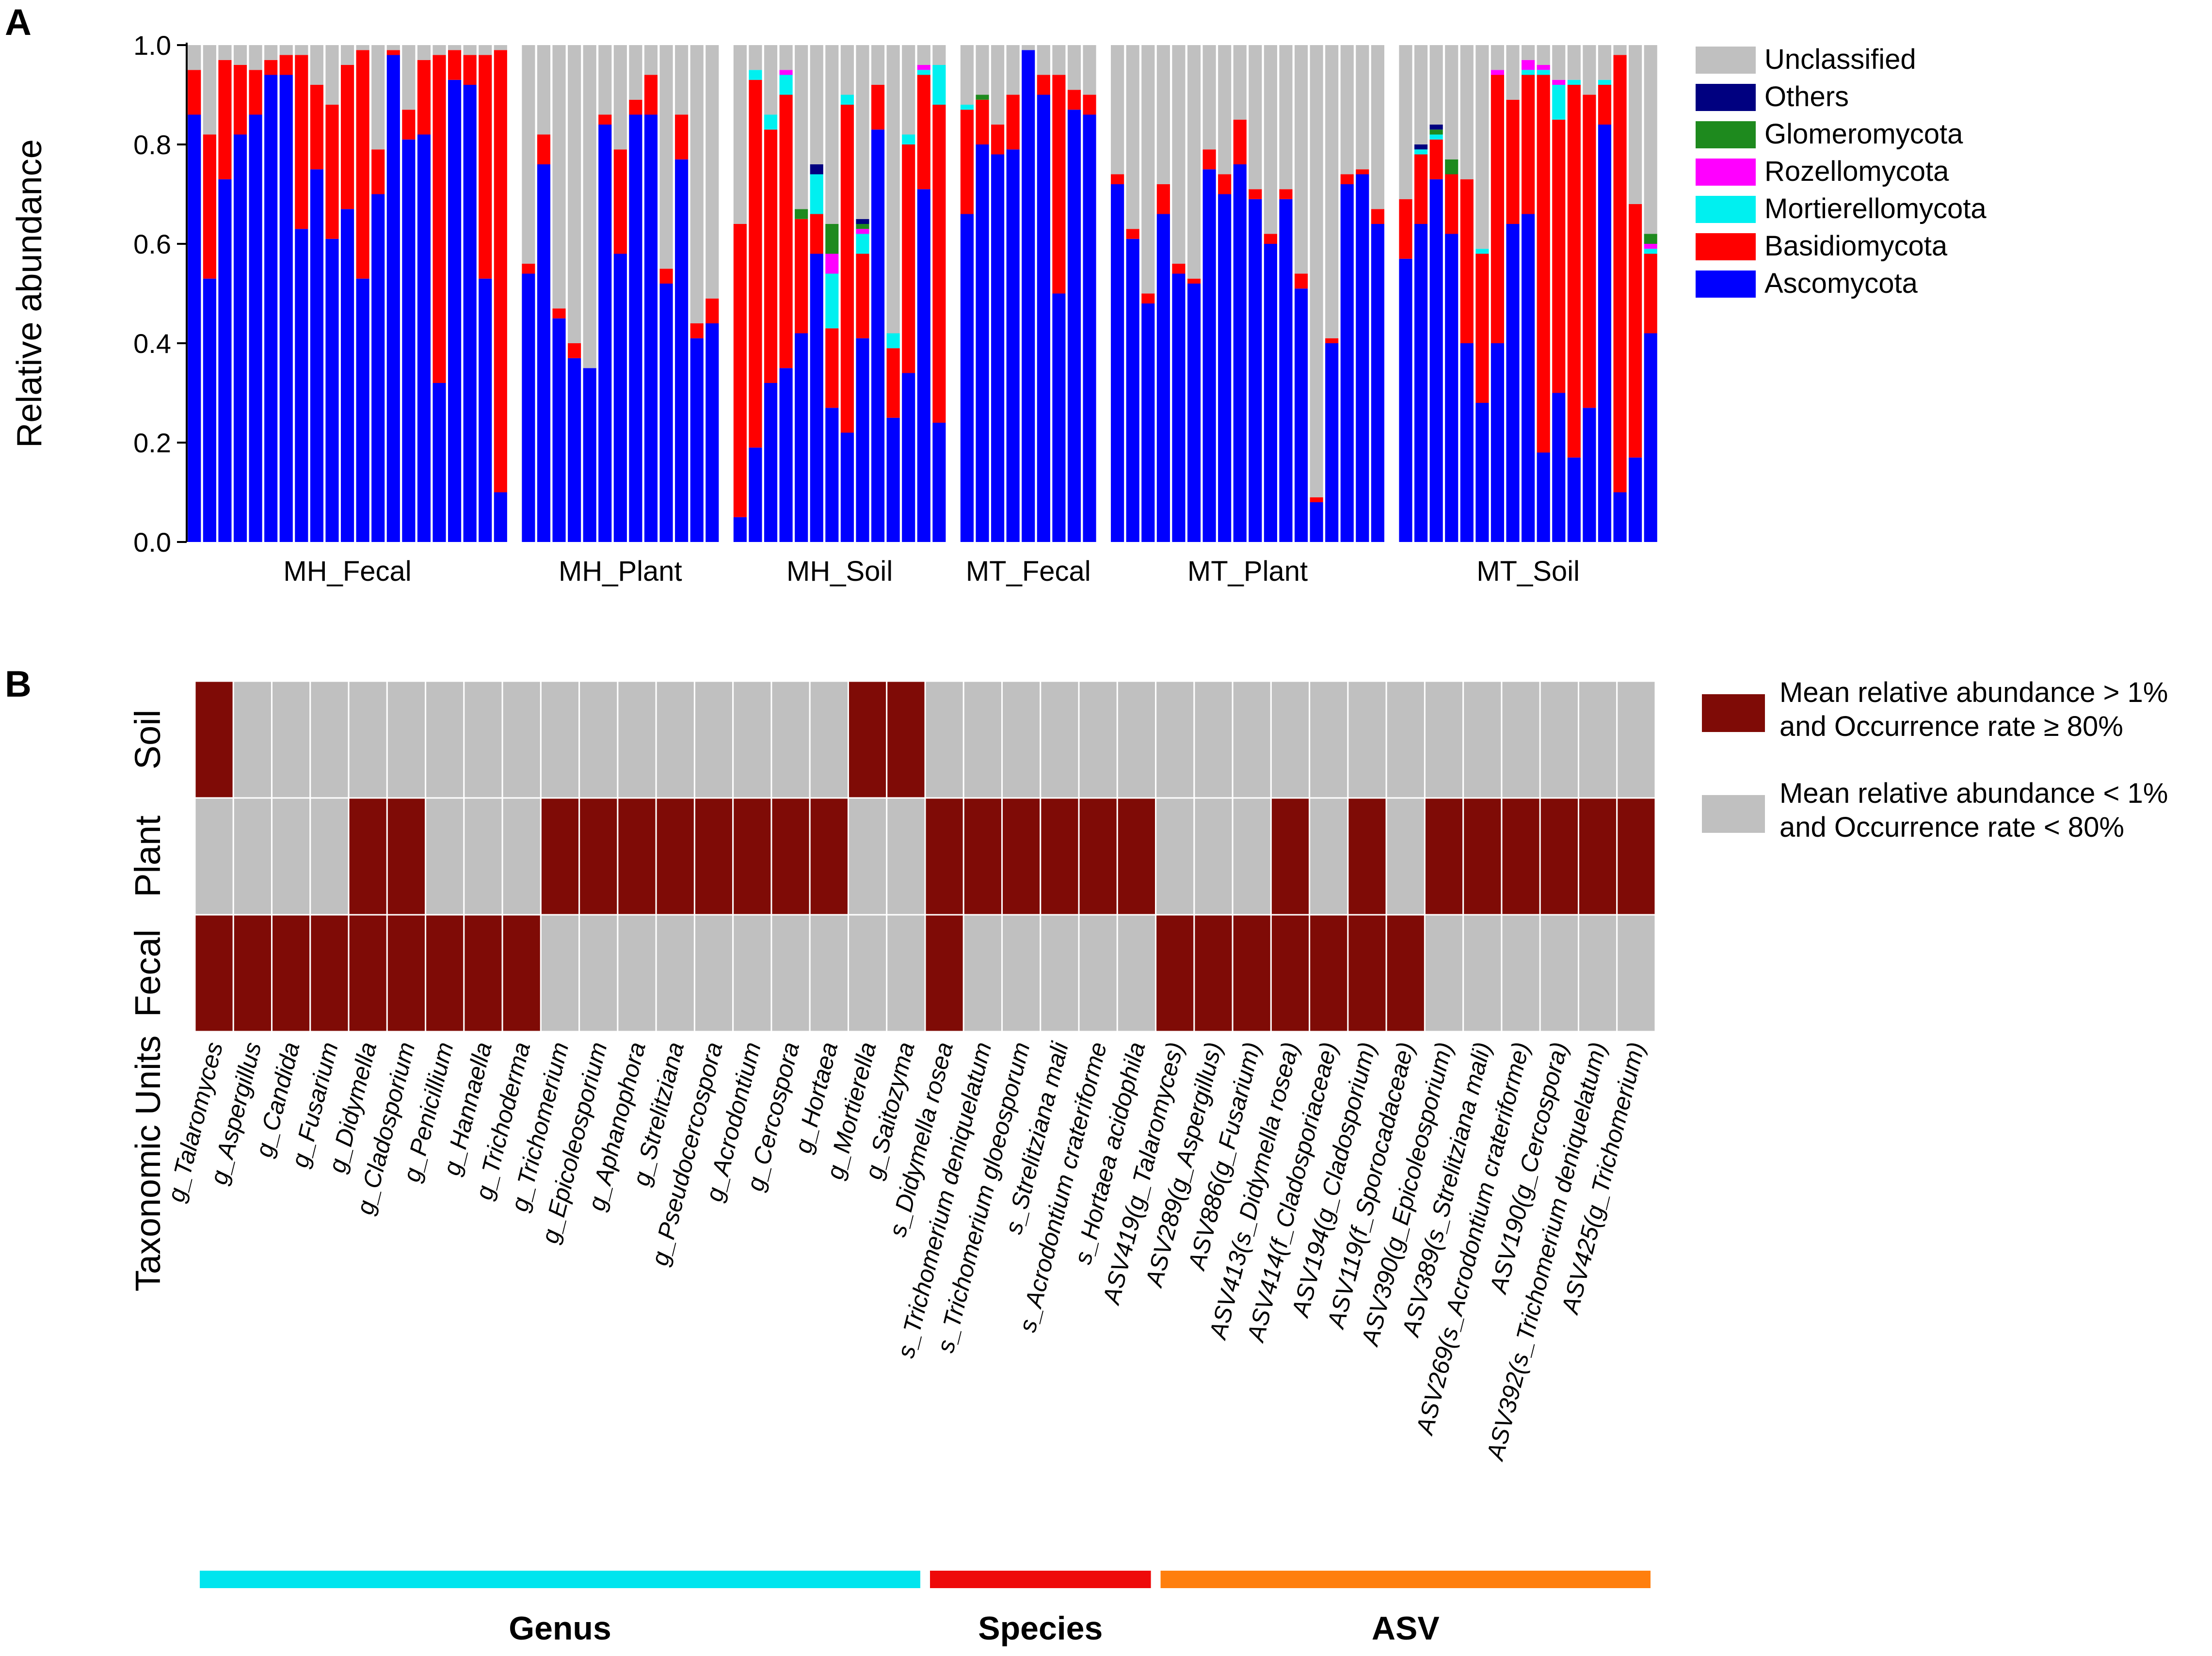 This screenshot has height=1656, width=2212. I want to click on group-label: MH_Soil, so click(840, 571).